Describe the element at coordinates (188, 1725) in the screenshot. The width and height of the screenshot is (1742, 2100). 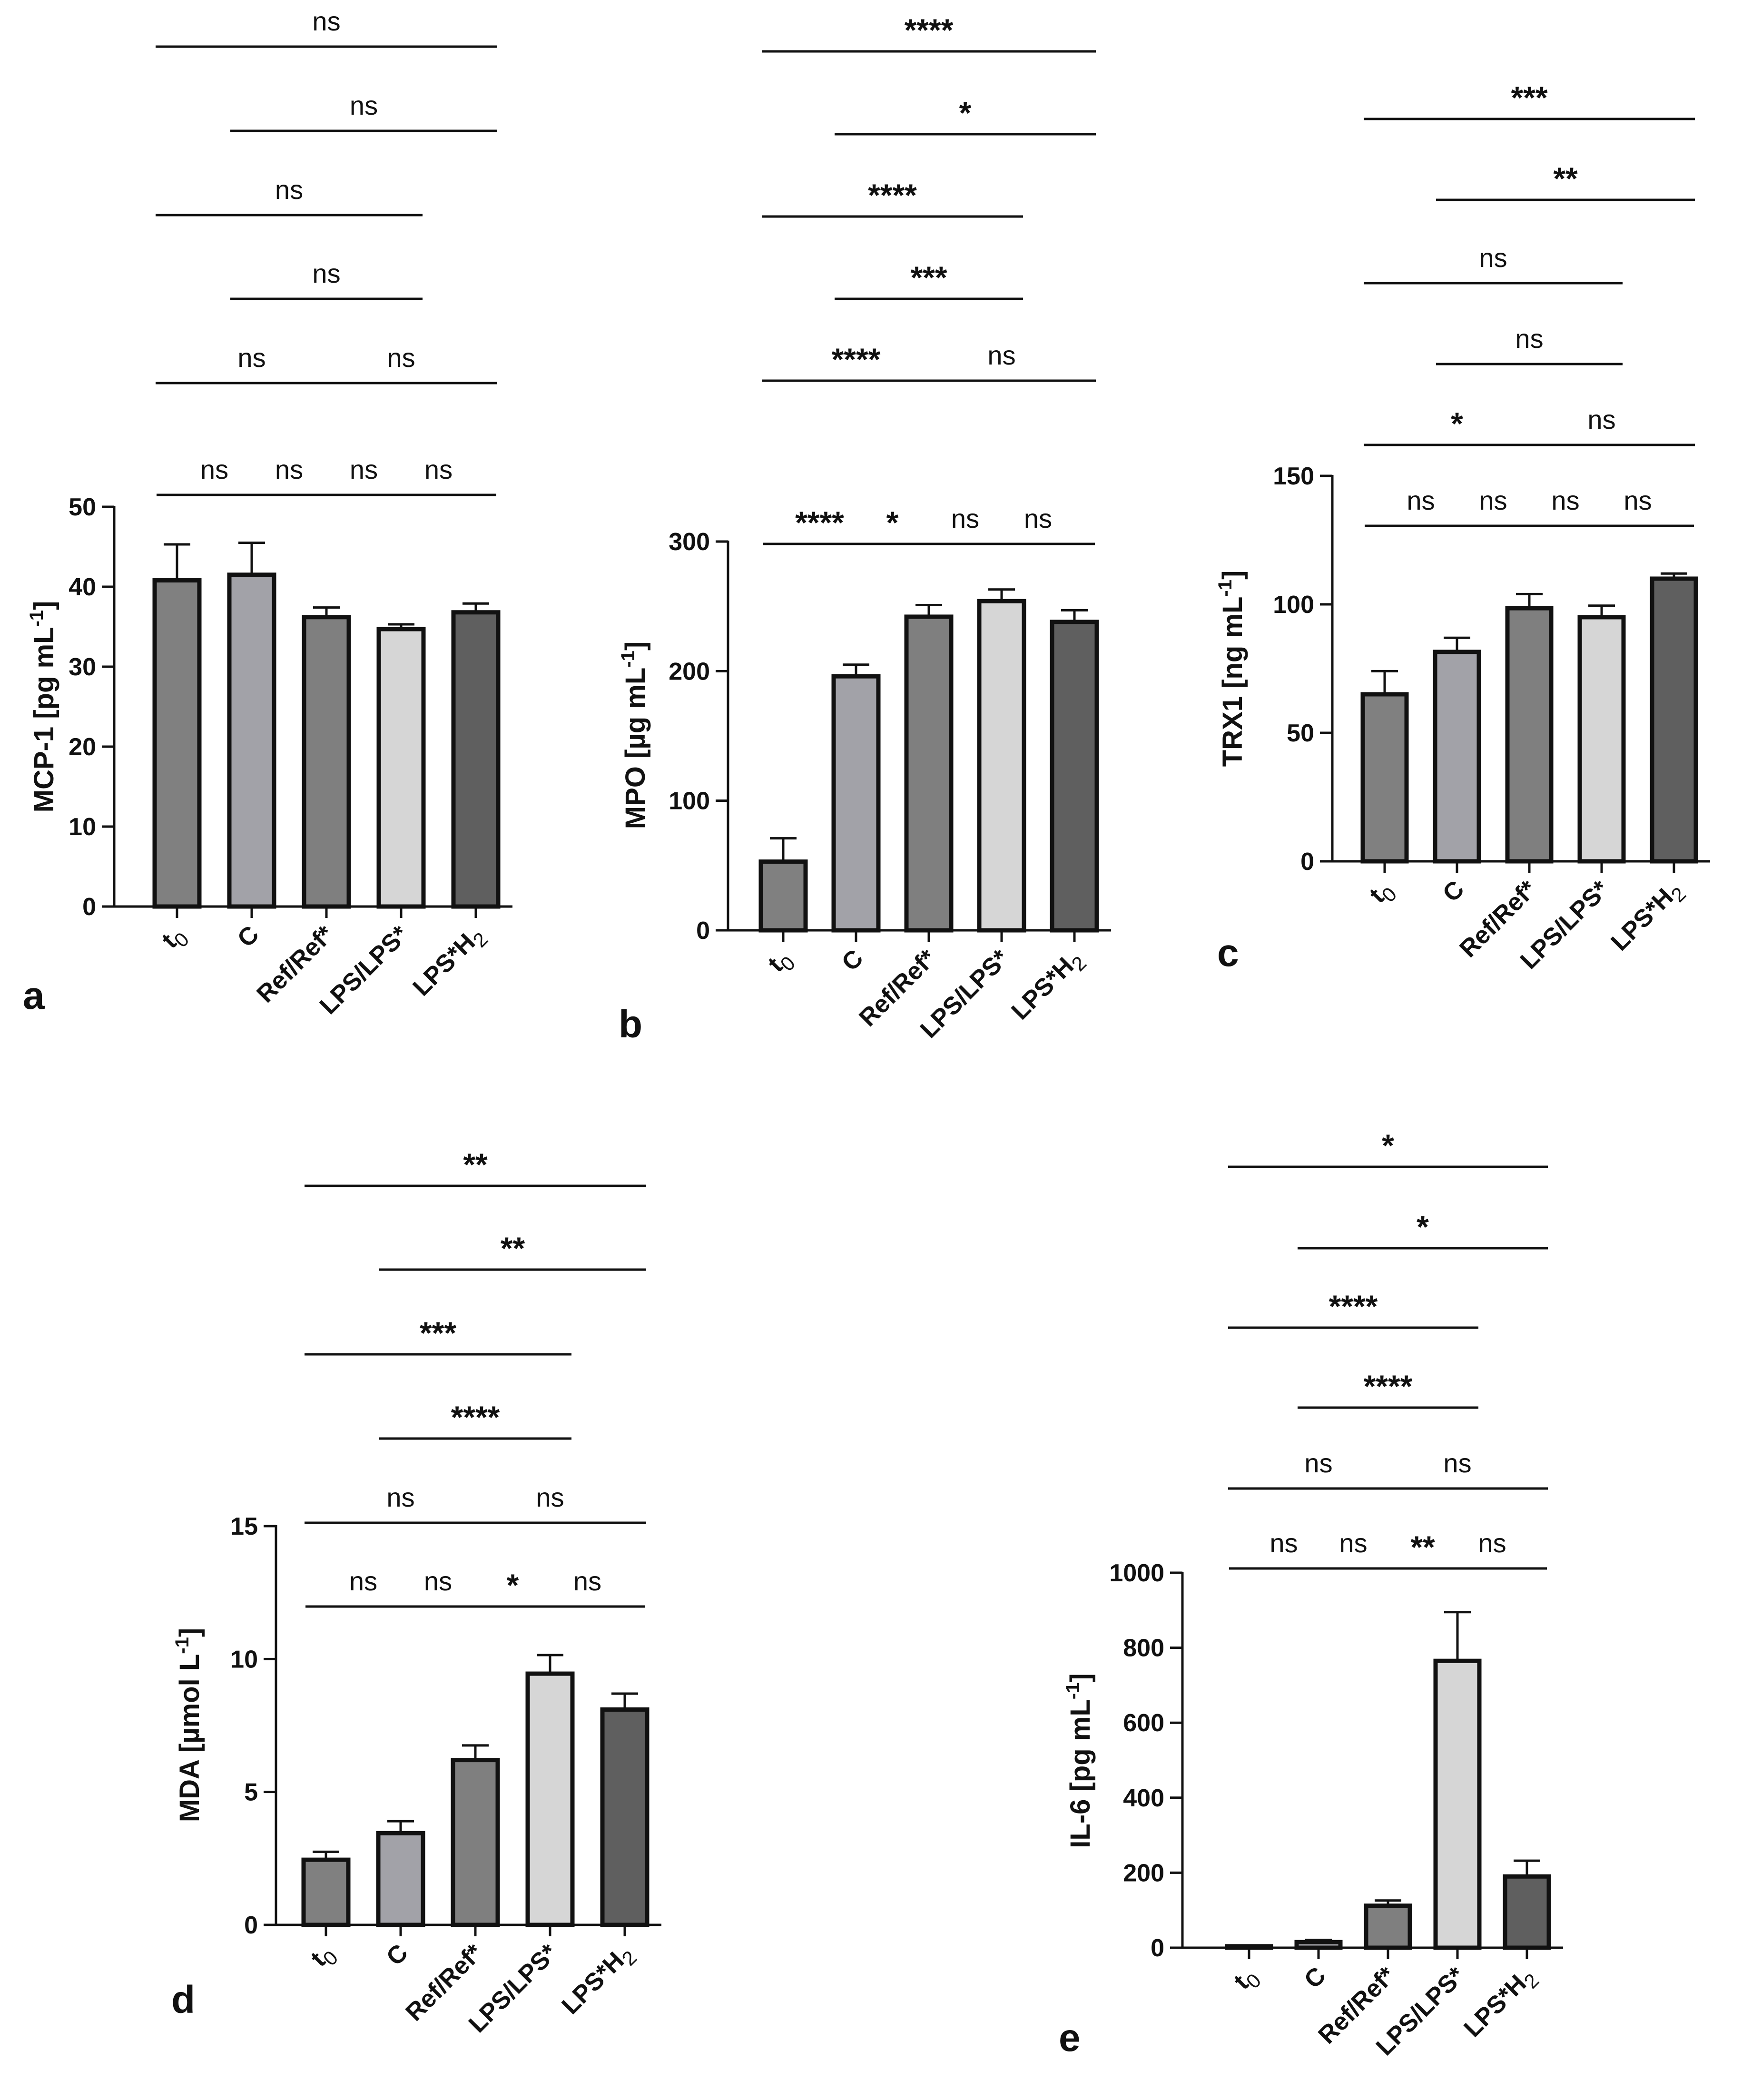
I see `y-axis-label: MDA [µmol L-1]` at that location.